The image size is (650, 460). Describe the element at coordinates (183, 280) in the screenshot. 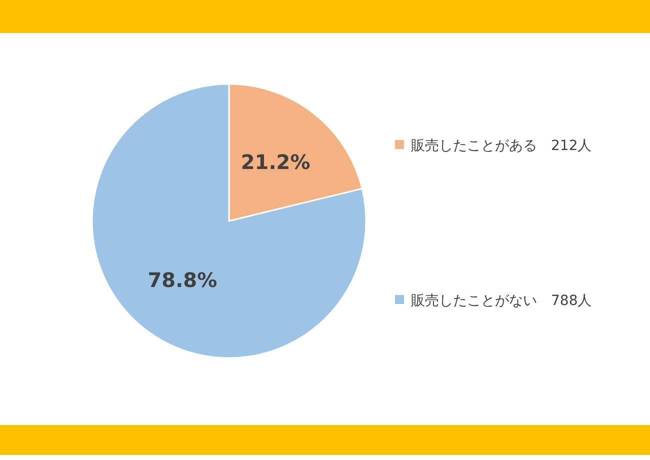

I see `data-label: 78.8%` at that location.